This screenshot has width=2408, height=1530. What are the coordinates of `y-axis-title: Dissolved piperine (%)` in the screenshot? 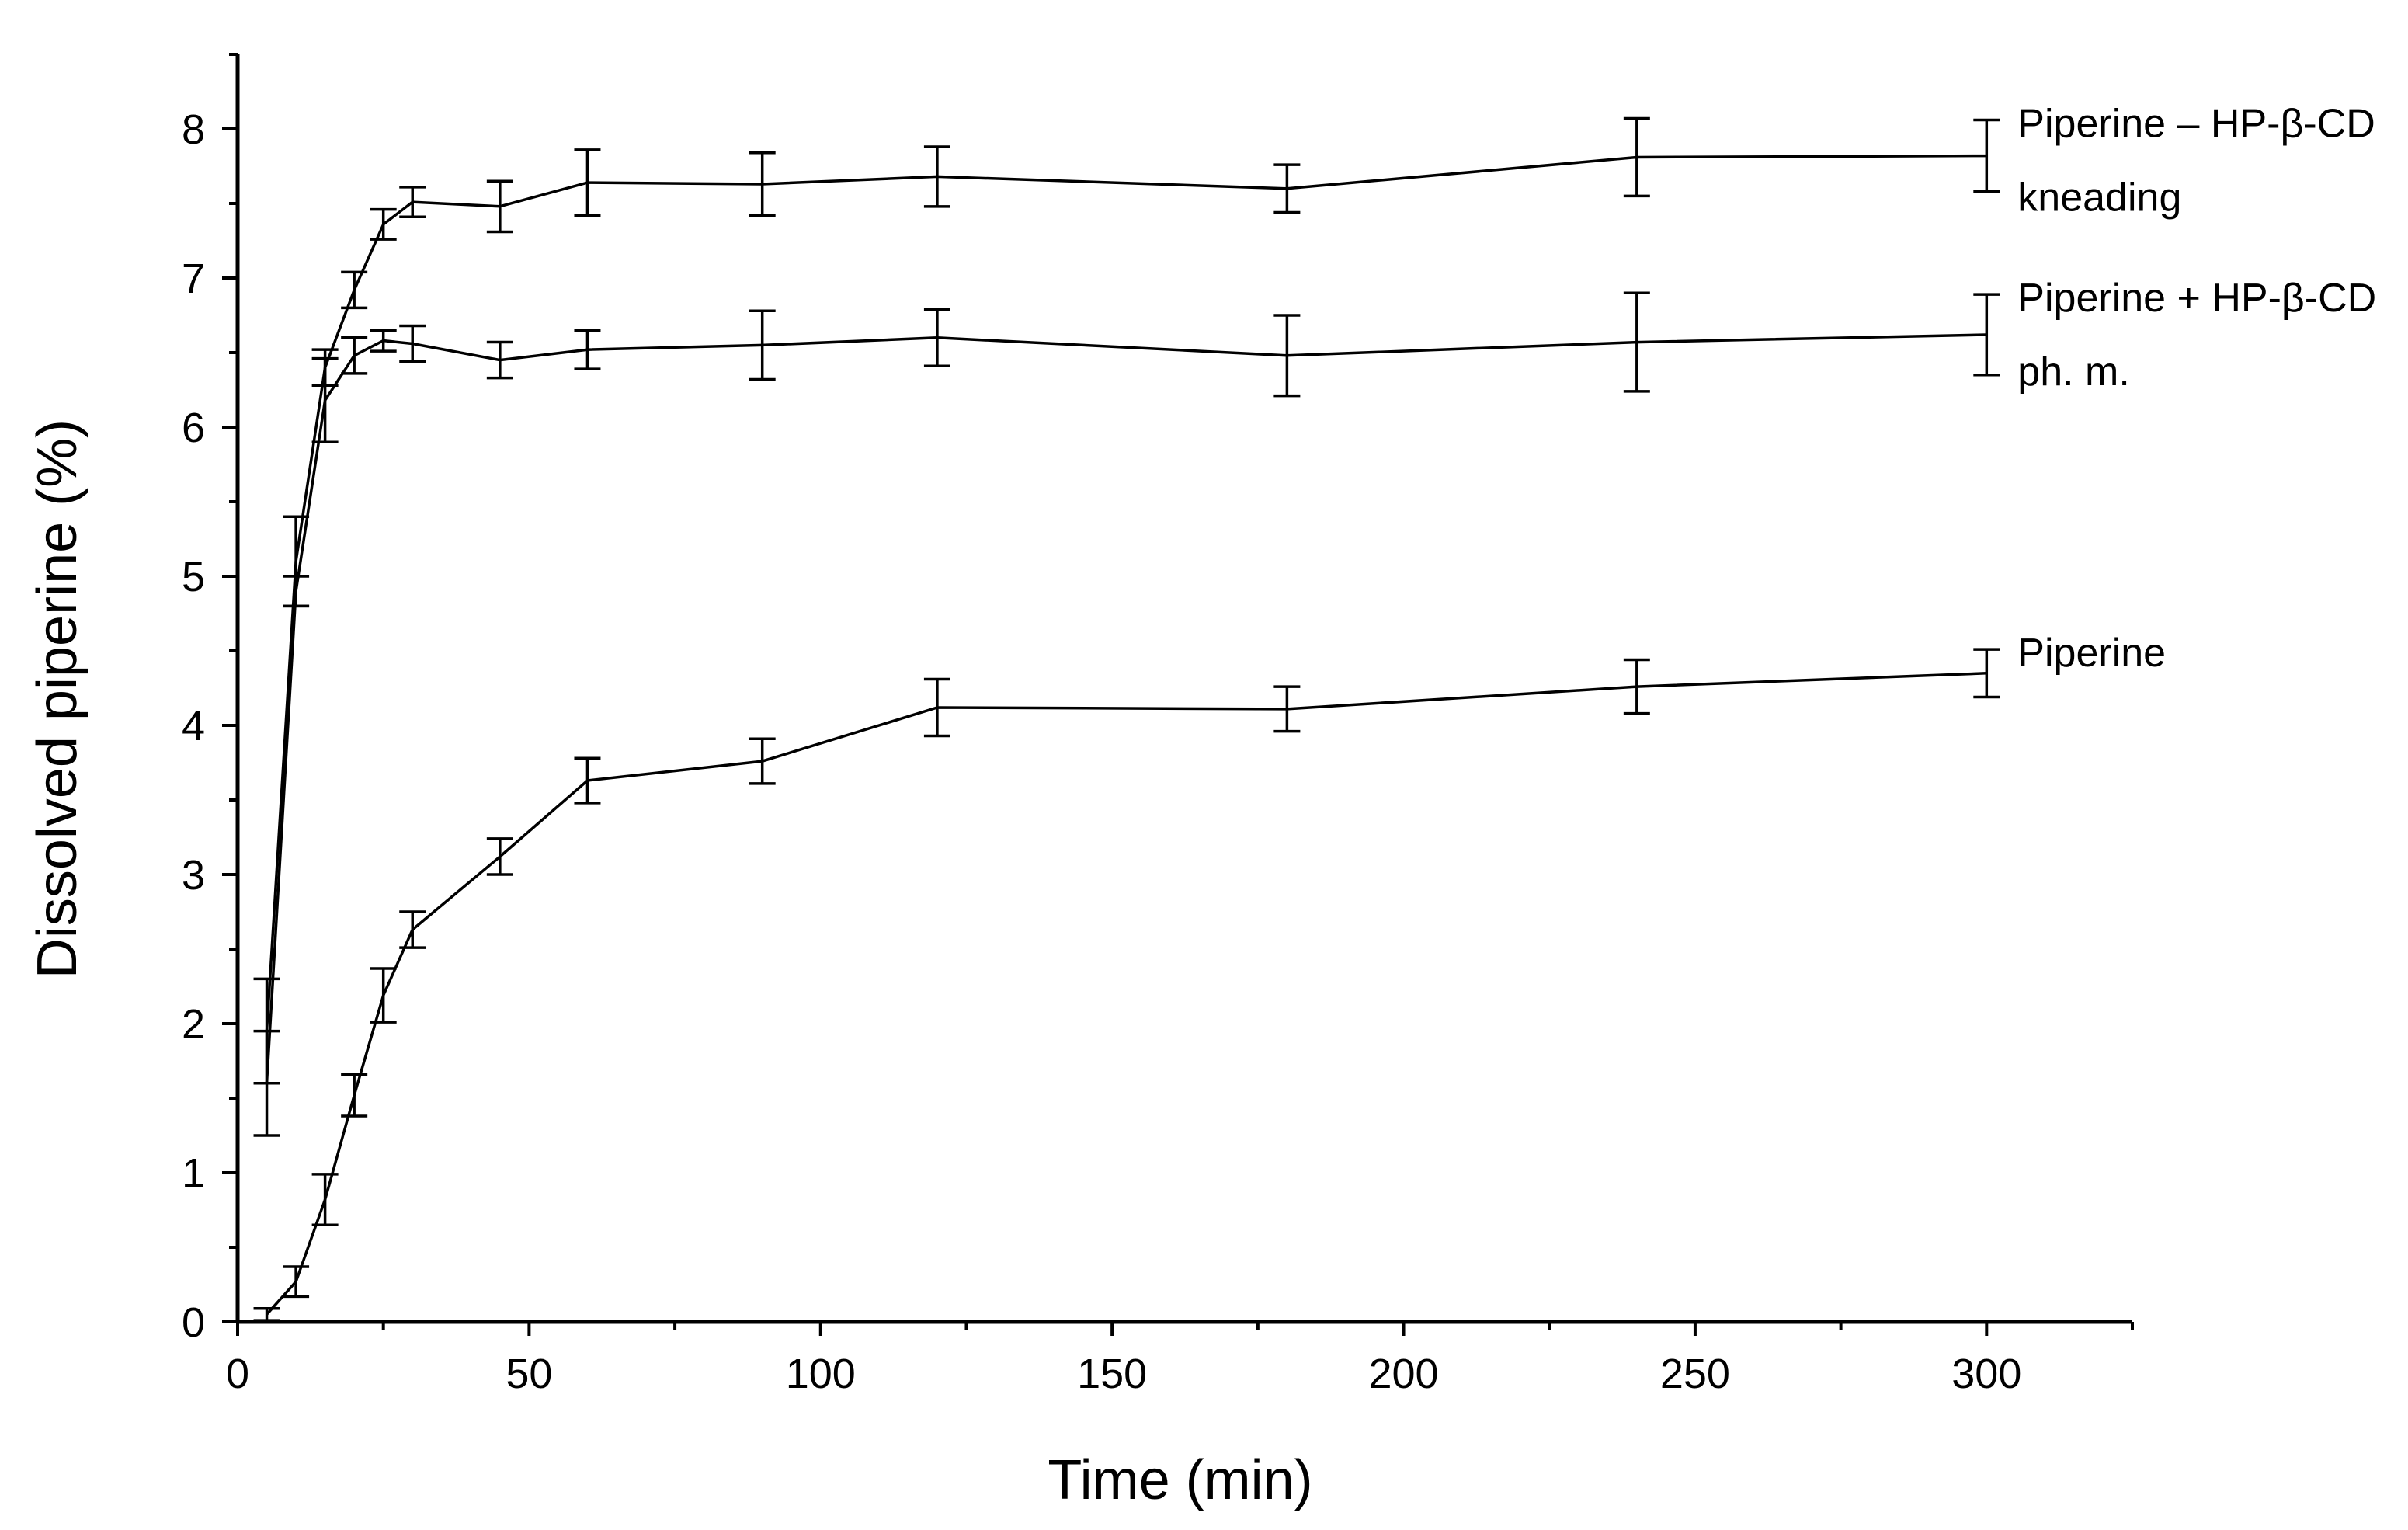 It's located at (57, 699).